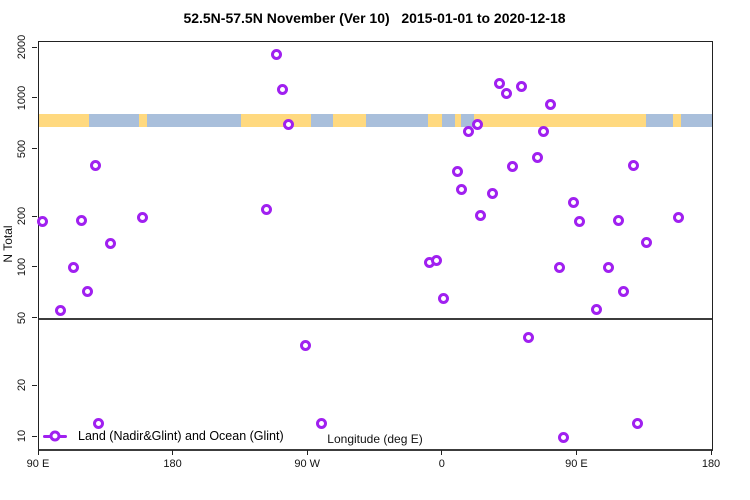 Image resolution: width=750 pixels, height=500 pixels. What do you see at coordinates (181, 436) in the screenshot?
I see `legend-label: Land (Nadir&Glint) and Ocean (Glint)` at bounding box center [181, 436].